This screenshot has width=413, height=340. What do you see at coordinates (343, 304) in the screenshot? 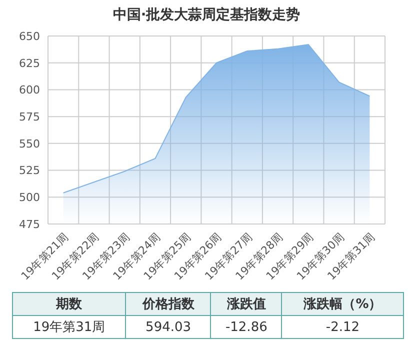
I see `text: 涨跌幅（%）` at bounding box center [343, 304].